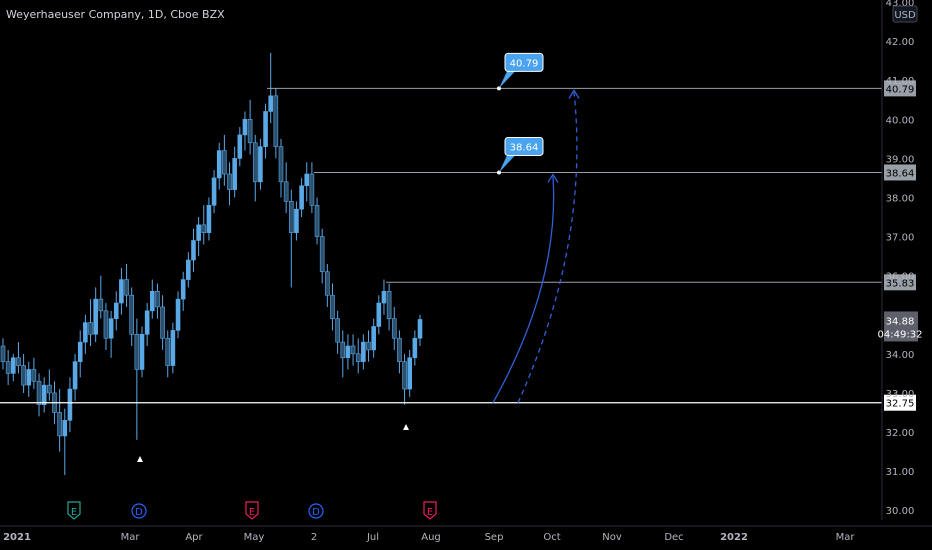  Describe the element at coordinates (140, 459) in the screenshot. I see `swing-low-marker-icon` at that location.